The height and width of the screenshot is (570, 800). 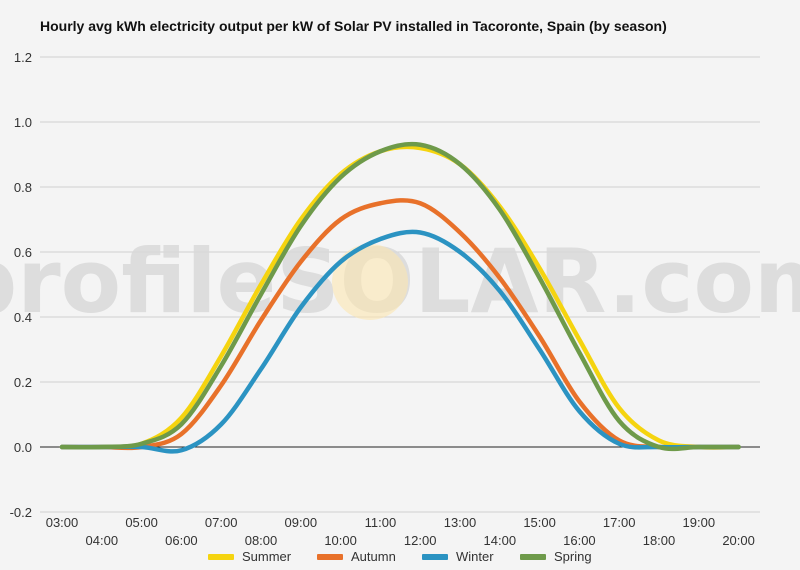 I want to click on x-tick-label: 07:00, so click(x=221, y=522).